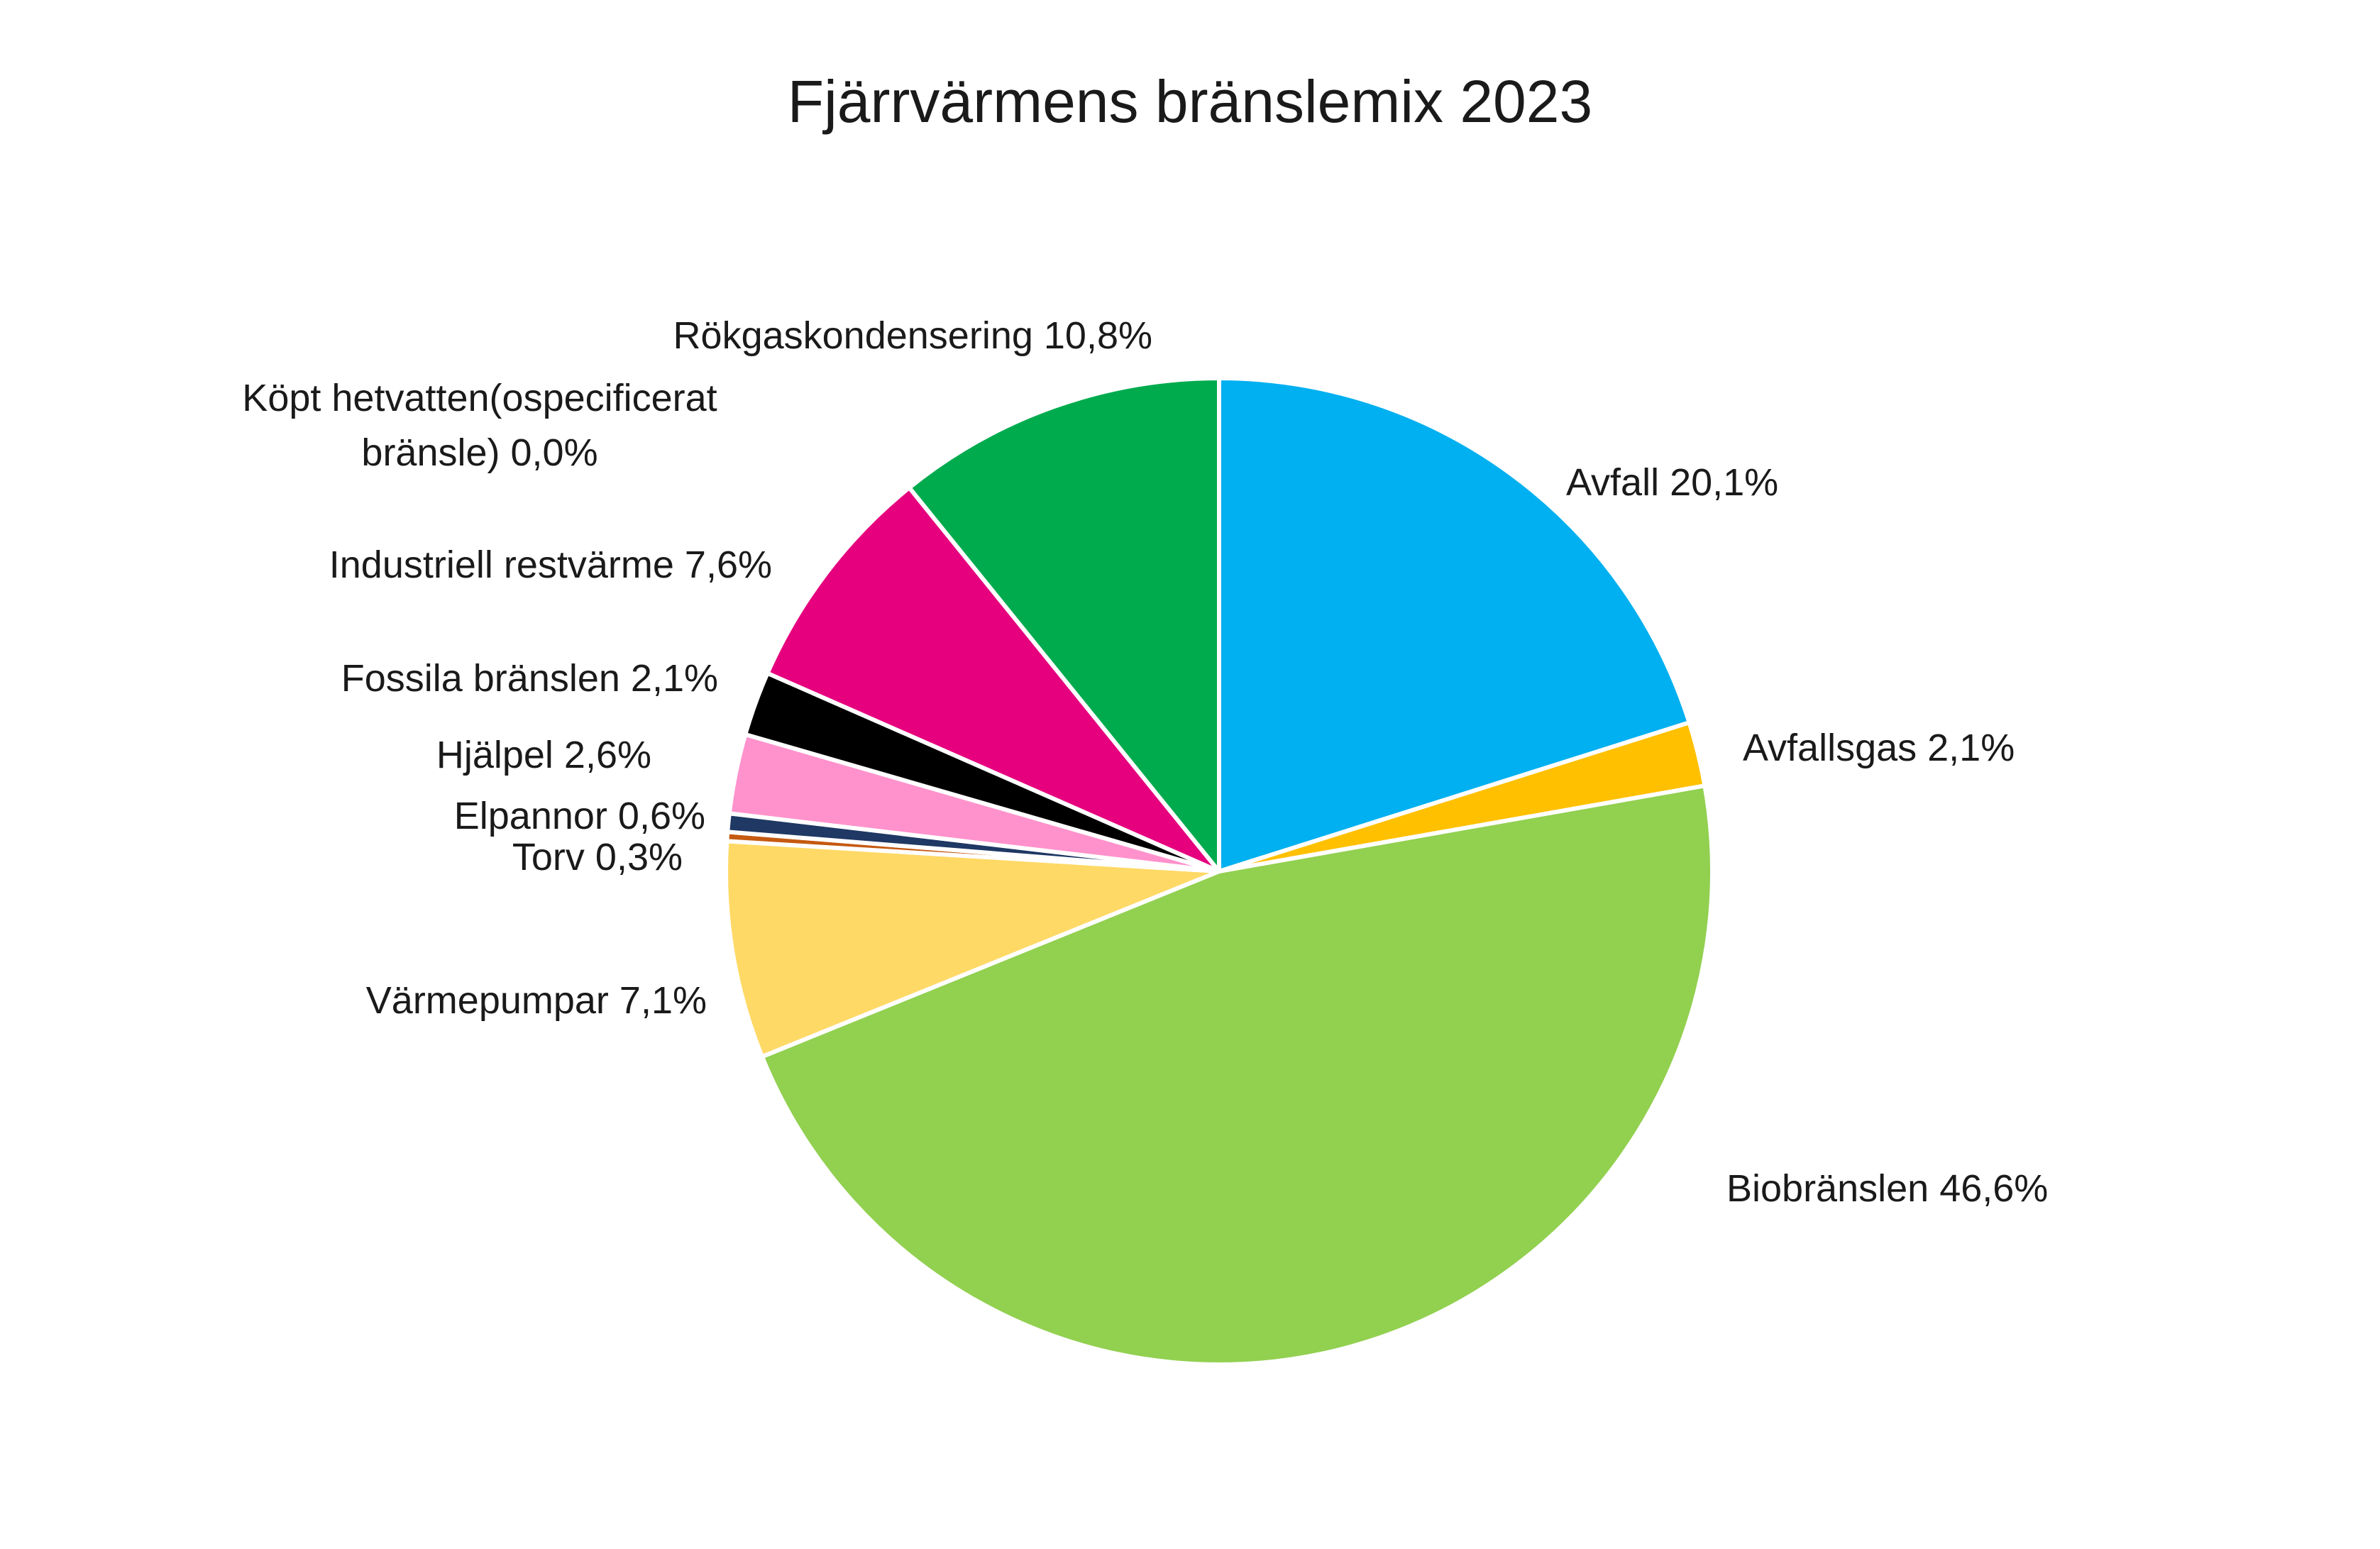 The image size is (2380, 1549). Describe the element at coordinates (543, 755) in the screenshot. I see `slice-label: Hjälpel 2,6%` at that location.